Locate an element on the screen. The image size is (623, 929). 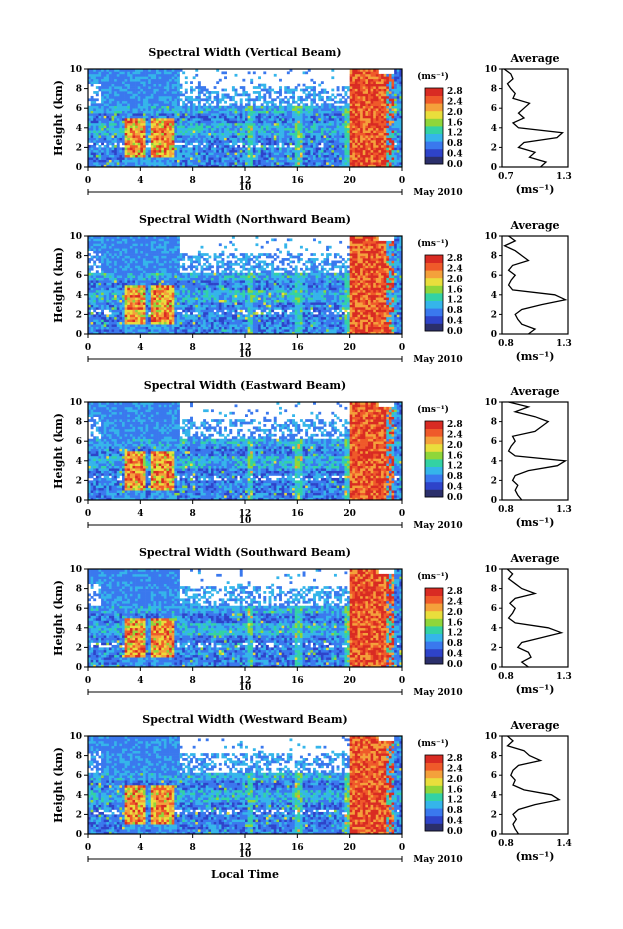
average-title: Average is located at coordinates (534, 225).